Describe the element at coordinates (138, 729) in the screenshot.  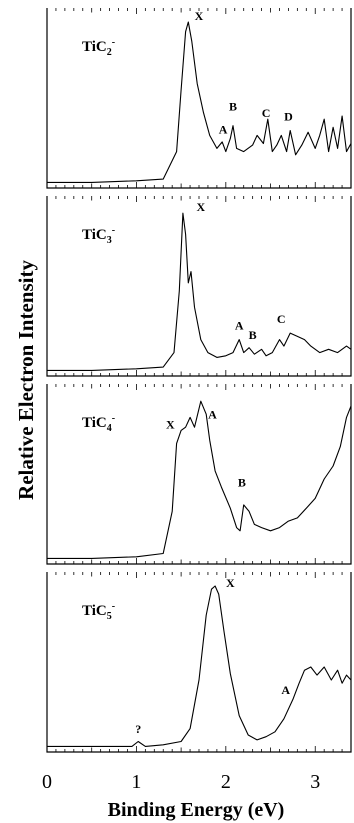
I see `peak-label: ?` at that location.